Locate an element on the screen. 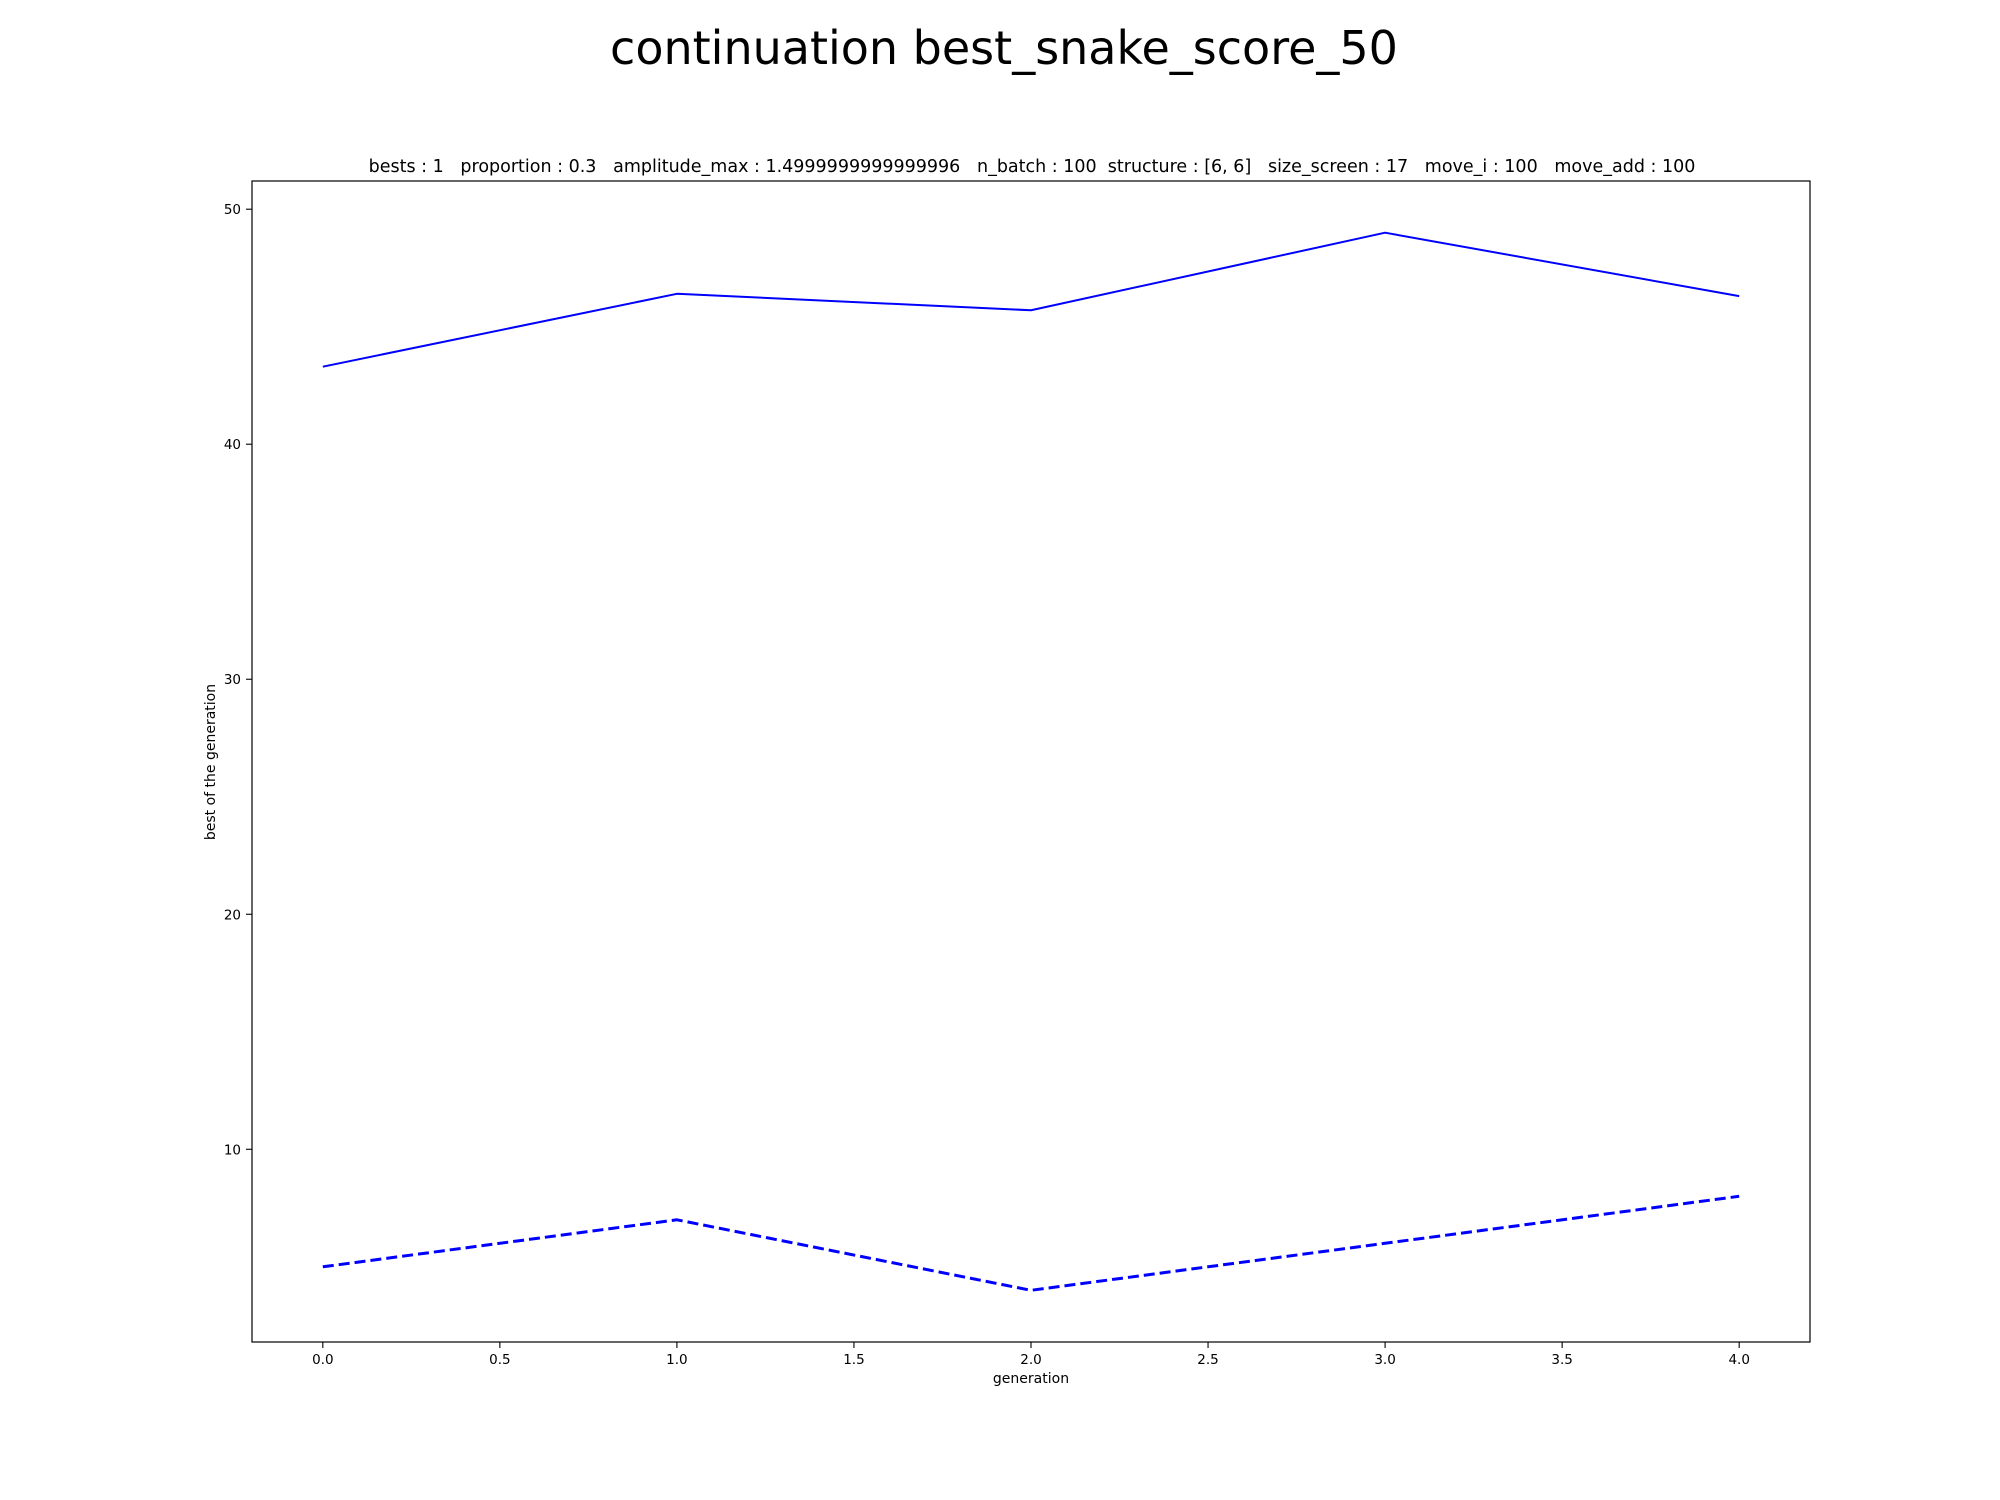 This screenshot has width=2000, height=1500. x-tick-label: 4.0 is located at coordinates (1738, 1360).